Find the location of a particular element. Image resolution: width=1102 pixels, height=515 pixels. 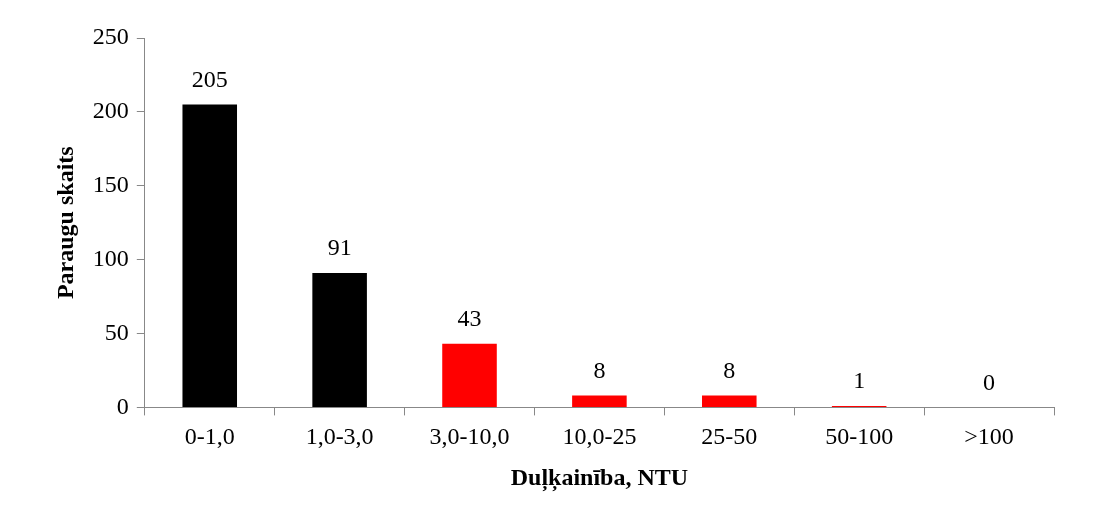

x-tick-label: >100 is located at coordinates (989, 436).